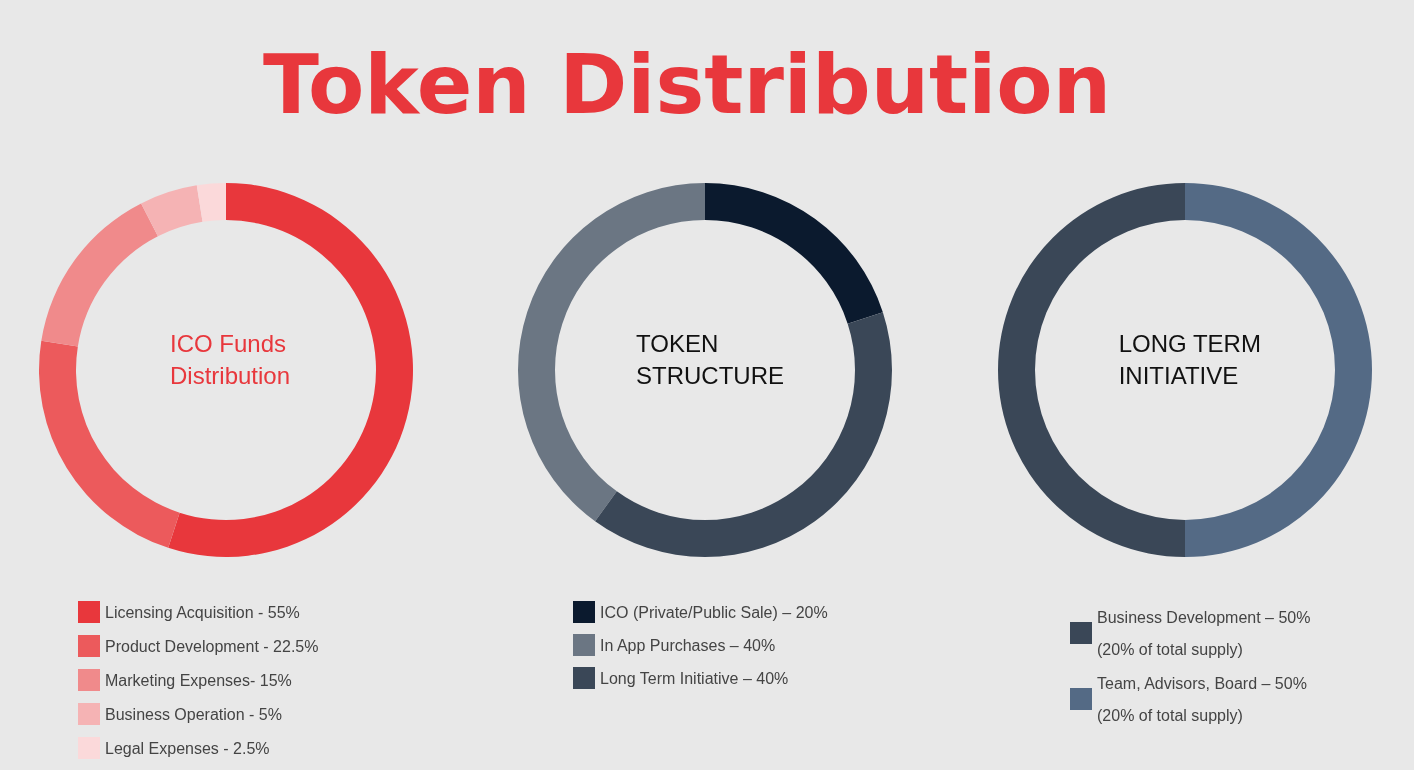 Image resolution: width=1414 pixels, height=770 pixels. Describe the element at coordinates (714, 612) in the screenshot. I see `legend-label: ICO (Private/Public Sale) – 20%` at that location.